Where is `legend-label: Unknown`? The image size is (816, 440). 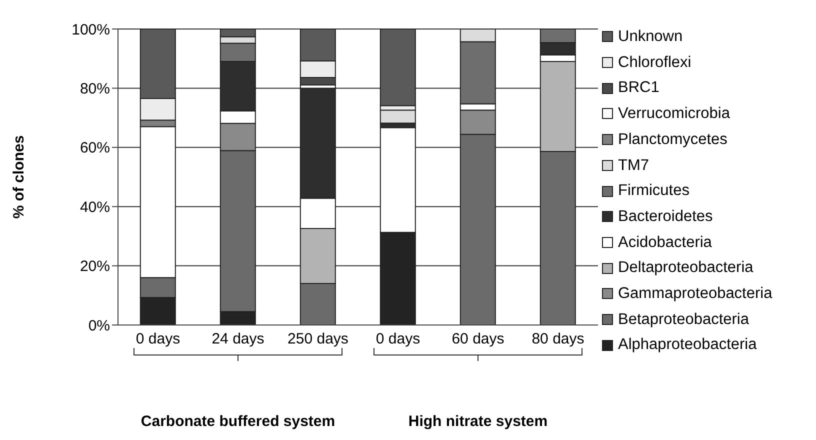
legend-label: Unknown is located at coordinates (650, 37).